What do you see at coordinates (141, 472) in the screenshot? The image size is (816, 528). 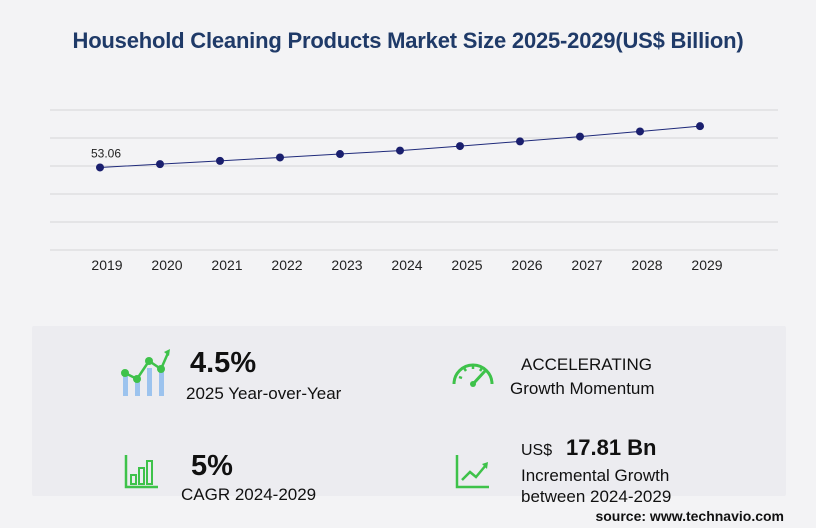 I see `bar-chart-icon` at bounding box center [141, 472].